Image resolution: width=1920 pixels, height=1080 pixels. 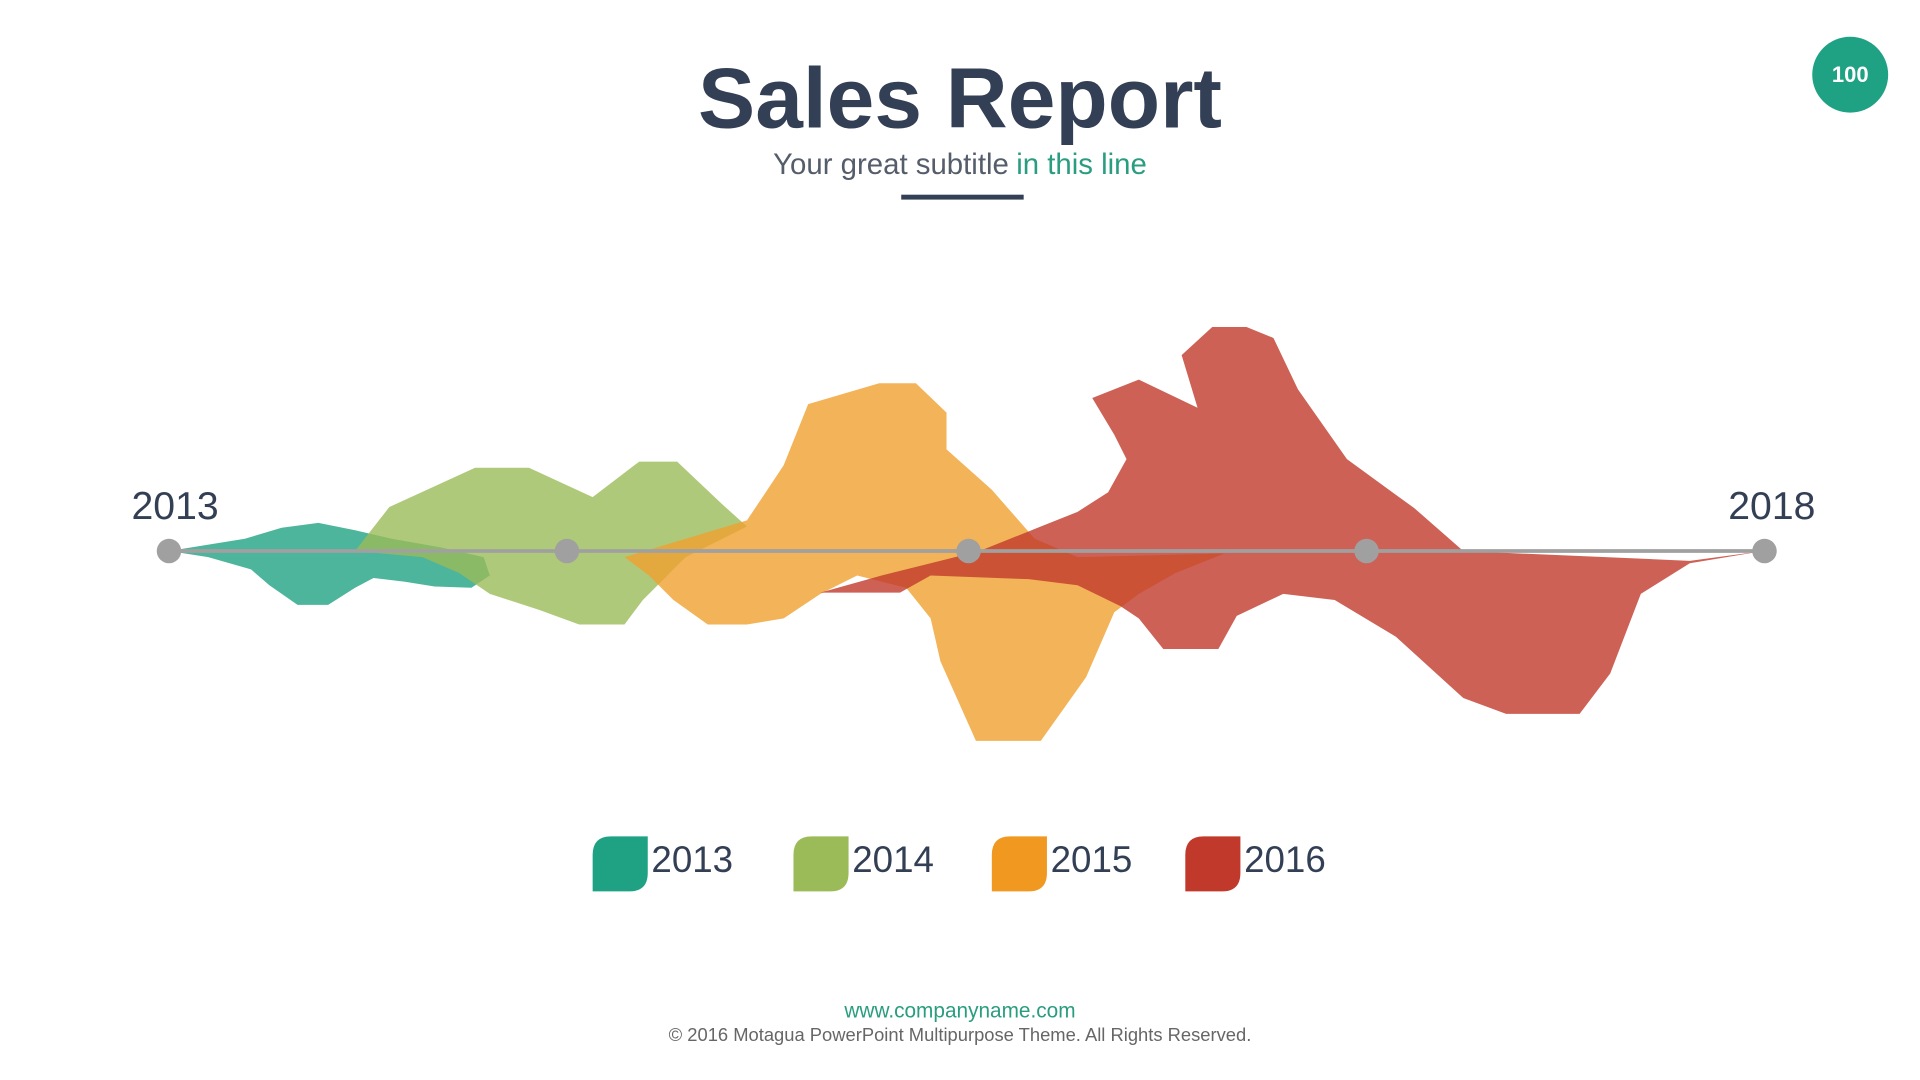 What do you see at coordinates (924, 562) in the screenshot?
I see `stream-2015` at bounding box center [924, 562].